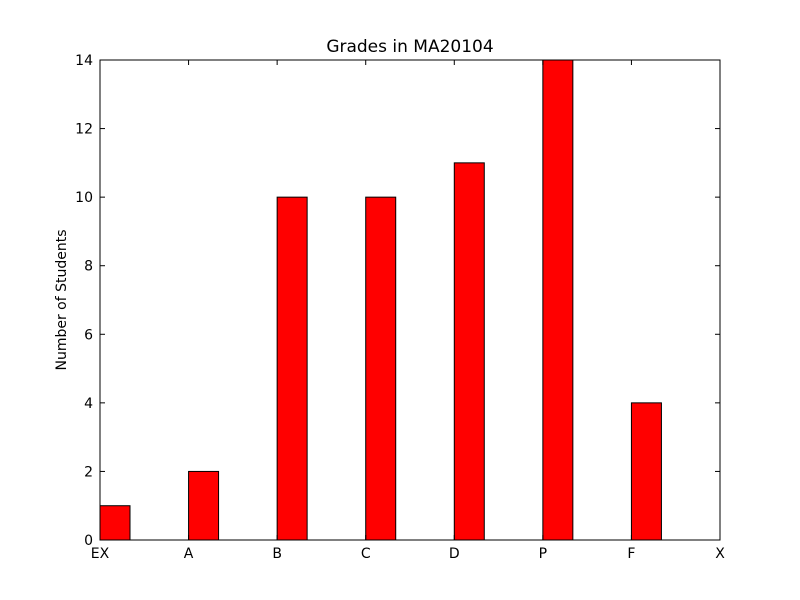  What do you see at coordinates (720, 554) in the screenshot?
I see `x-tick-label: X` at bounding box center [720, 554].